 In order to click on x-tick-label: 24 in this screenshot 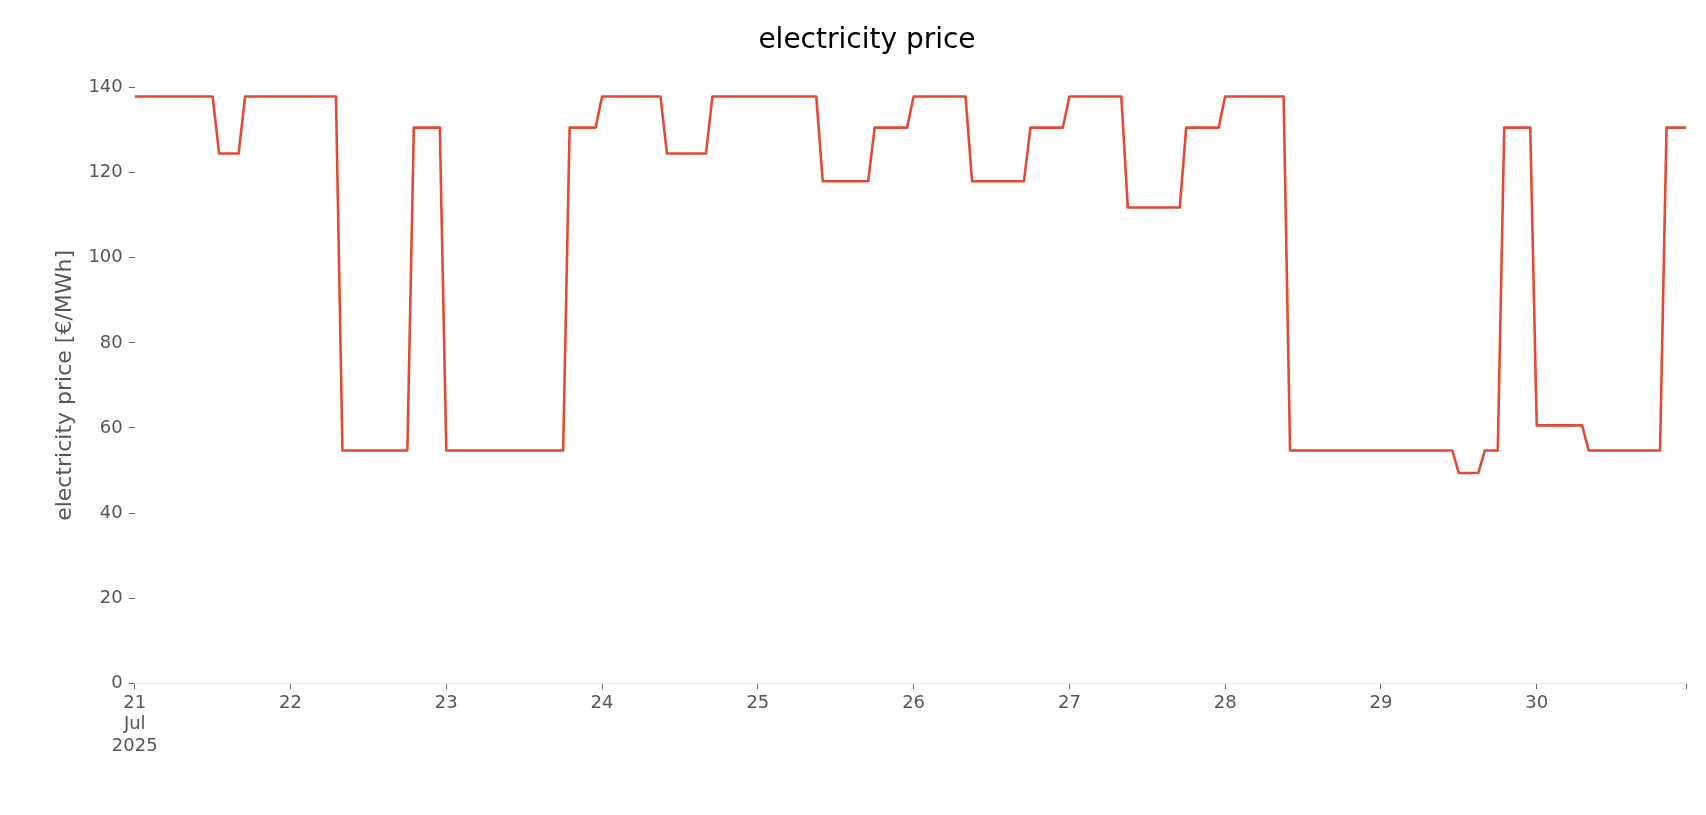, I will do `click(602, 701)`.